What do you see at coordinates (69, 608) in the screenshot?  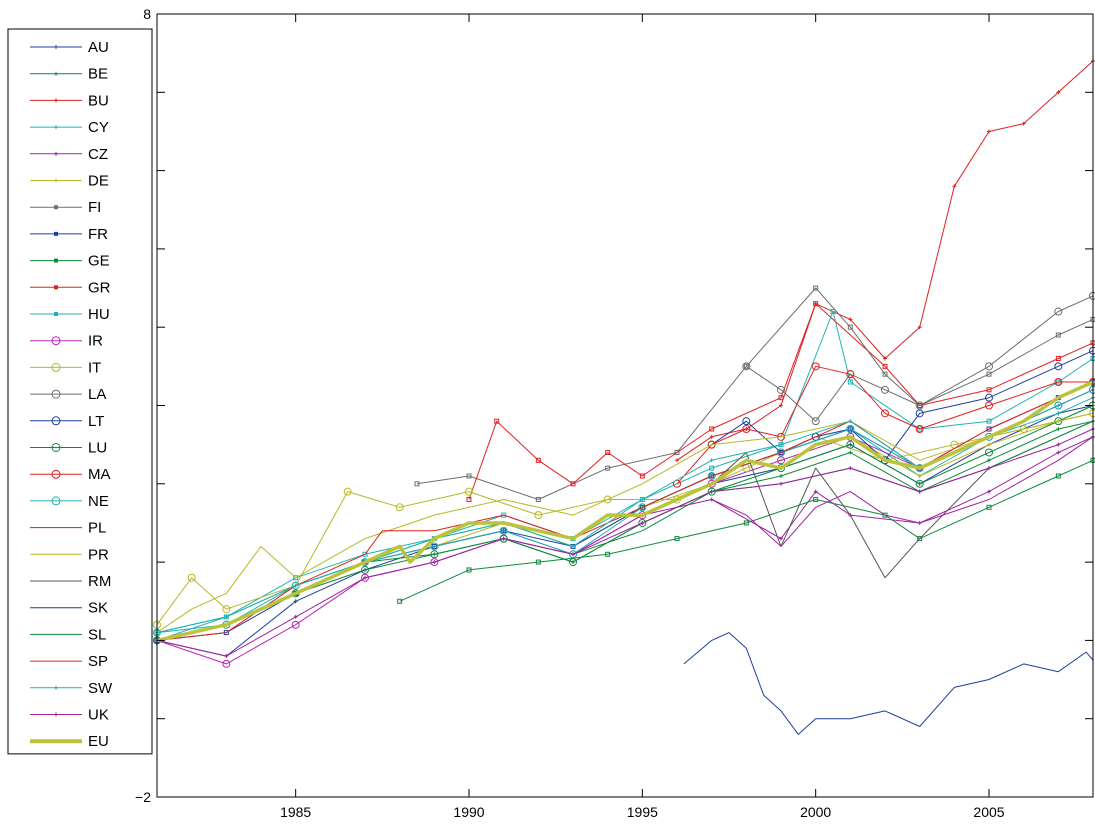 I see `legend-entry-sk: SK` at bounding box center [69, 608].